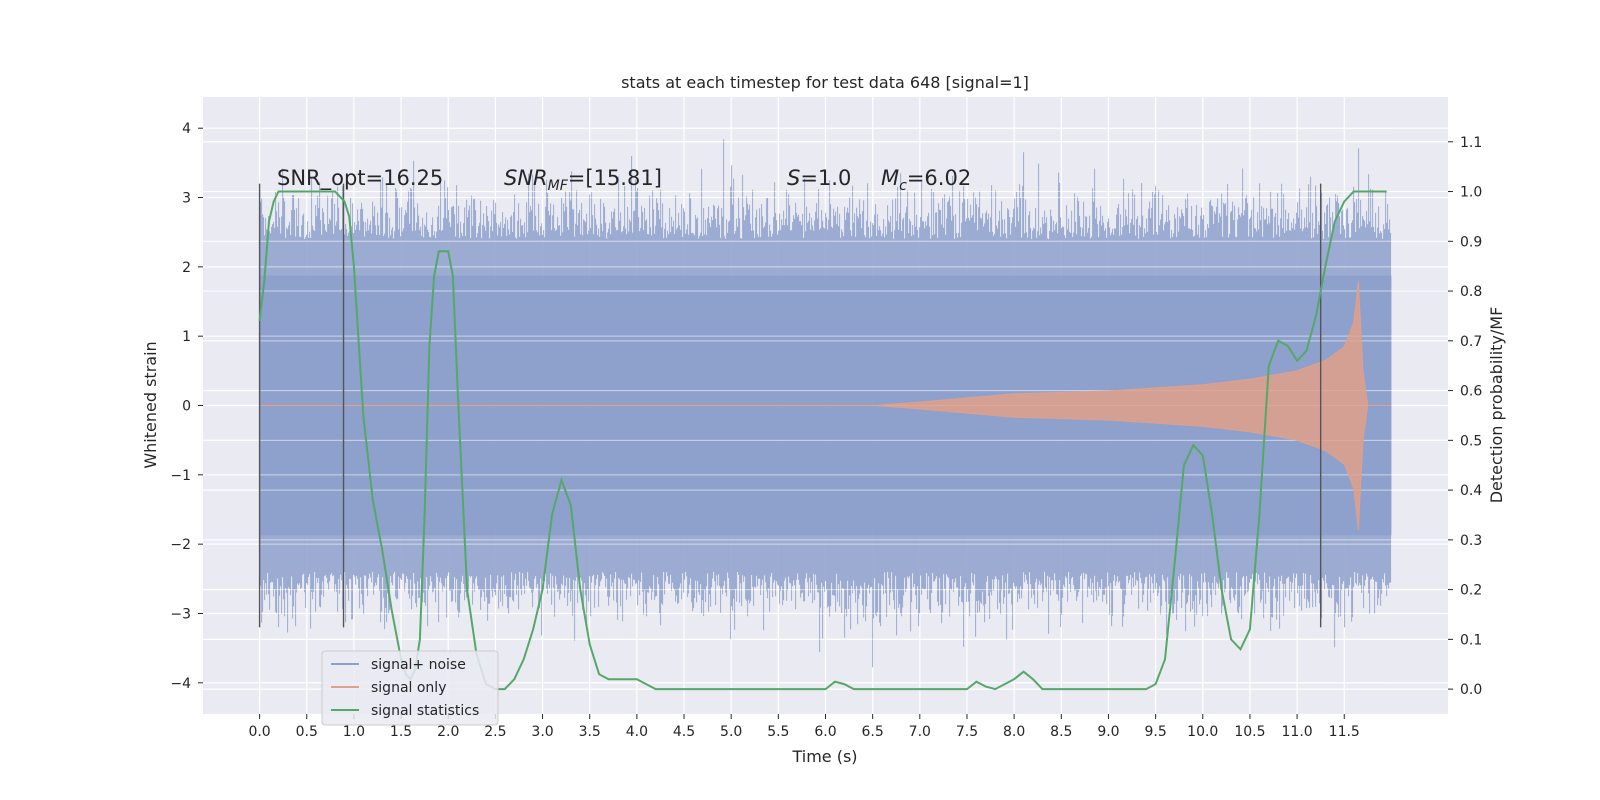 The height and width of the screenshot is (800, 1600). What do you see at coordinates (1344, 732) in the screenshot?
I see `x-tick-label: 11.5` at bounding box center [1344, 732].